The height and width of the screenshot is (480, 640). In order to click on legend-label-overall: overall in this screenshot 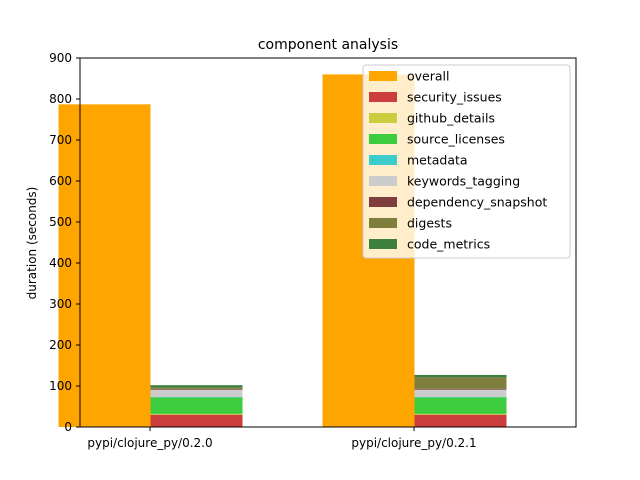, I will do `click(428, 76)`.